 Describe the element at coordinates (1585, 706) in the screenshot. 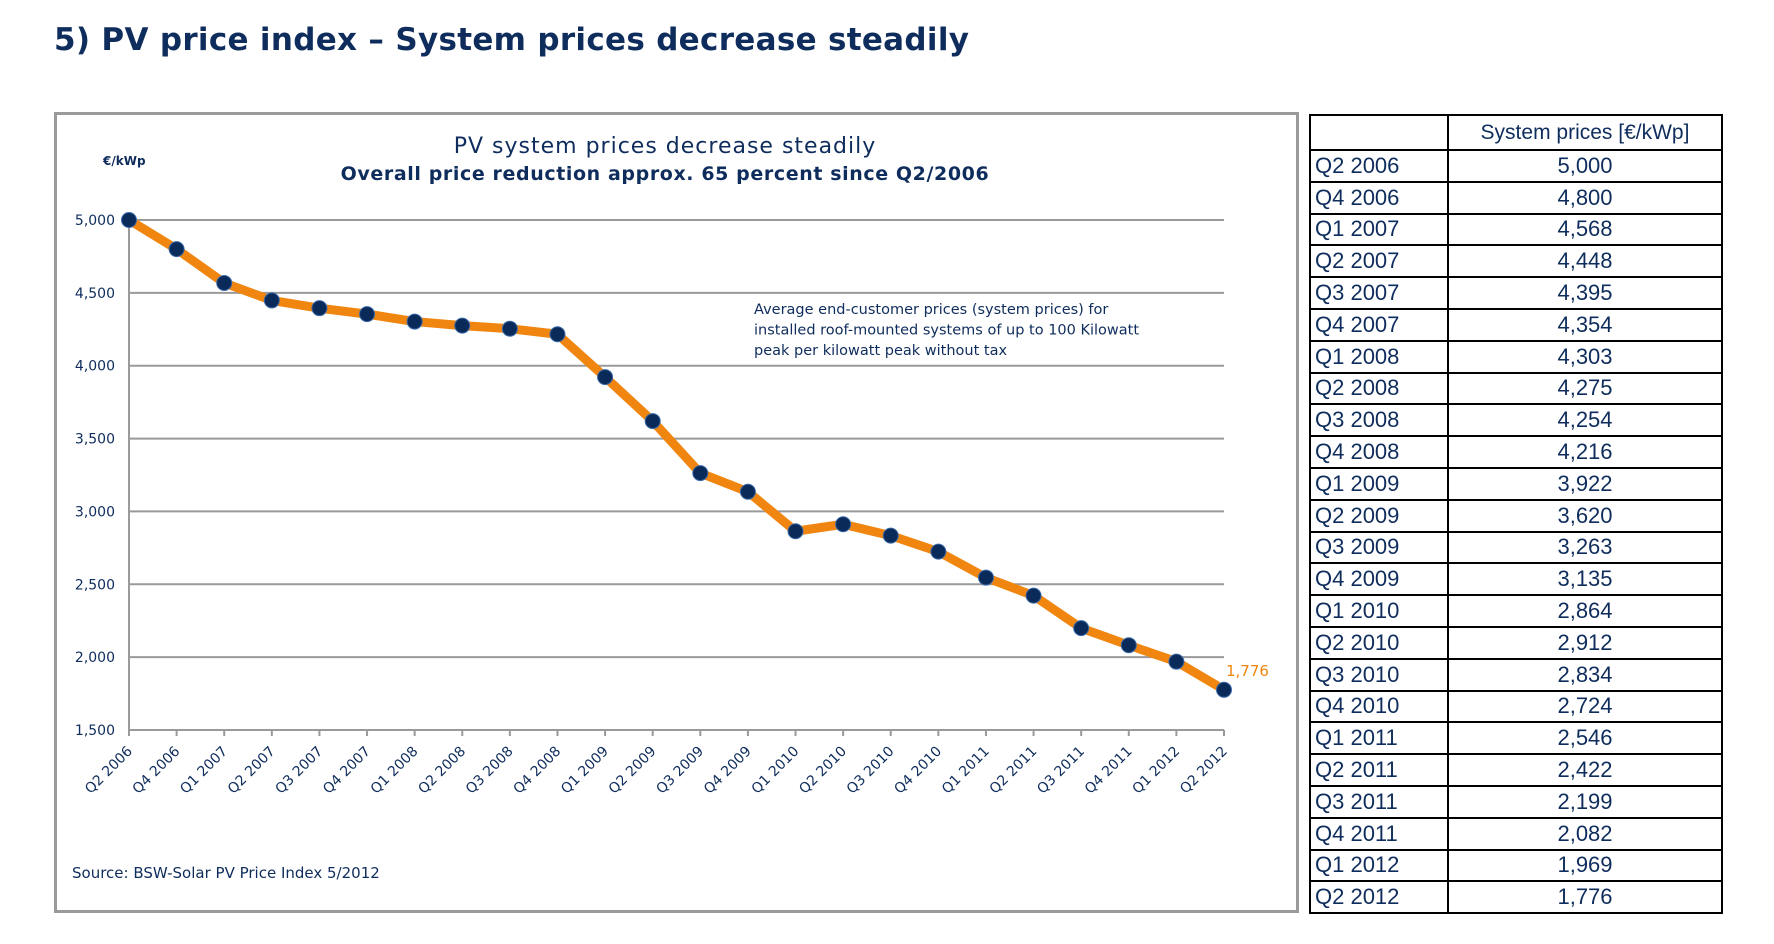

I see `price-cell: 2,724` at that location.